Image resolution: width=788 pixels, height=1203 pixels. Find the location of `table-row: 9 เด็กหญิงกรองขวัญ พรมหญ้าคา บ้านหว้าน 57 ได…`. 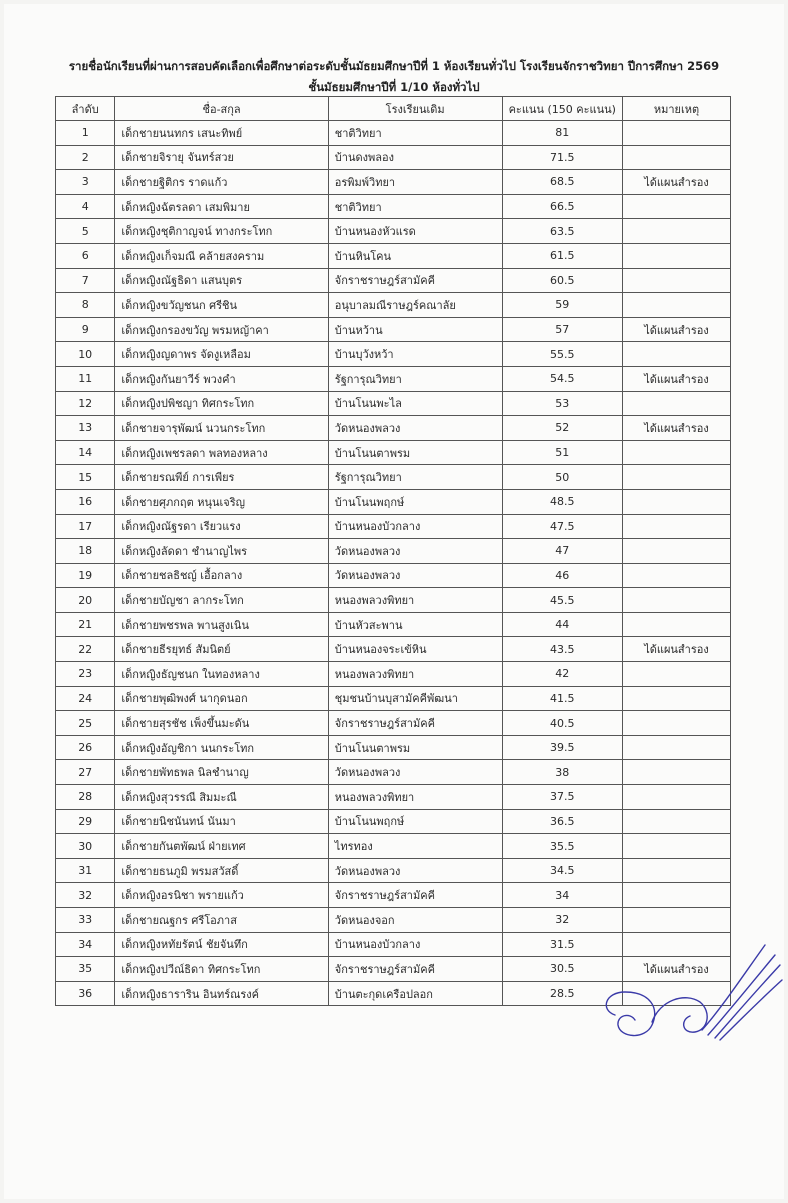

table-row: 9 เด็กหญิงกรองขวัญ พรมหญ้าคา บ้านหว้าน 57 ได… is located at coordinates (393, 329).